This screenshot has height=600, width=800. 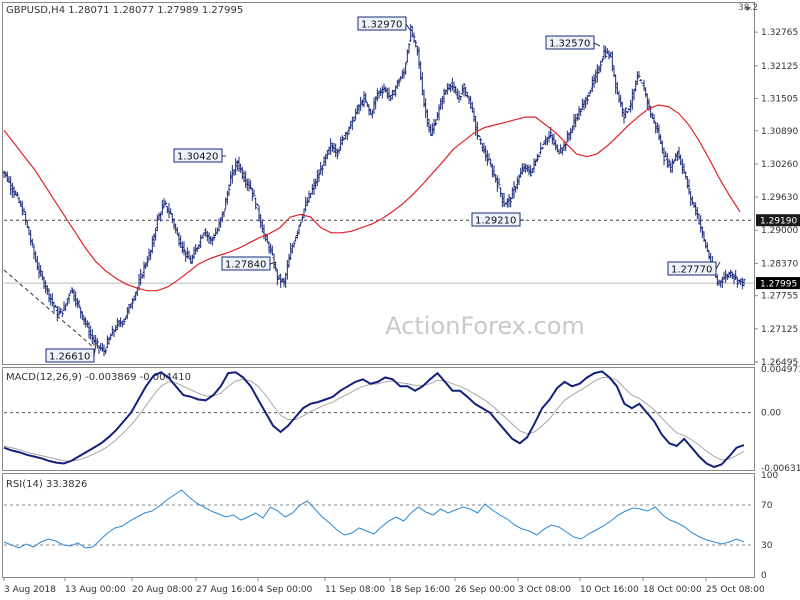 I want to click on x-axis-label: 18 Oct 00:00, so click(x=672, y=590).